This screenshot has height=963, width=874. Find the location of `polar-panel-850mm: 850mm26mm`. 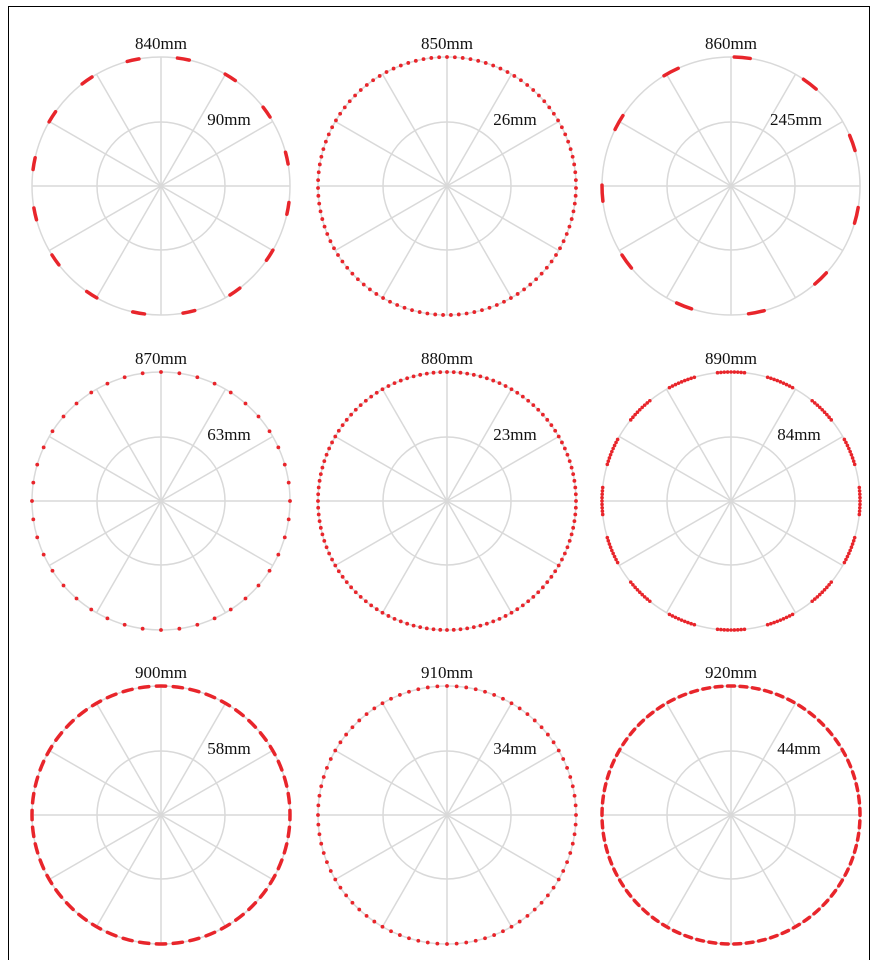

polar-panel-850mm: 850mm26mm is located at coordinates (447, 175).